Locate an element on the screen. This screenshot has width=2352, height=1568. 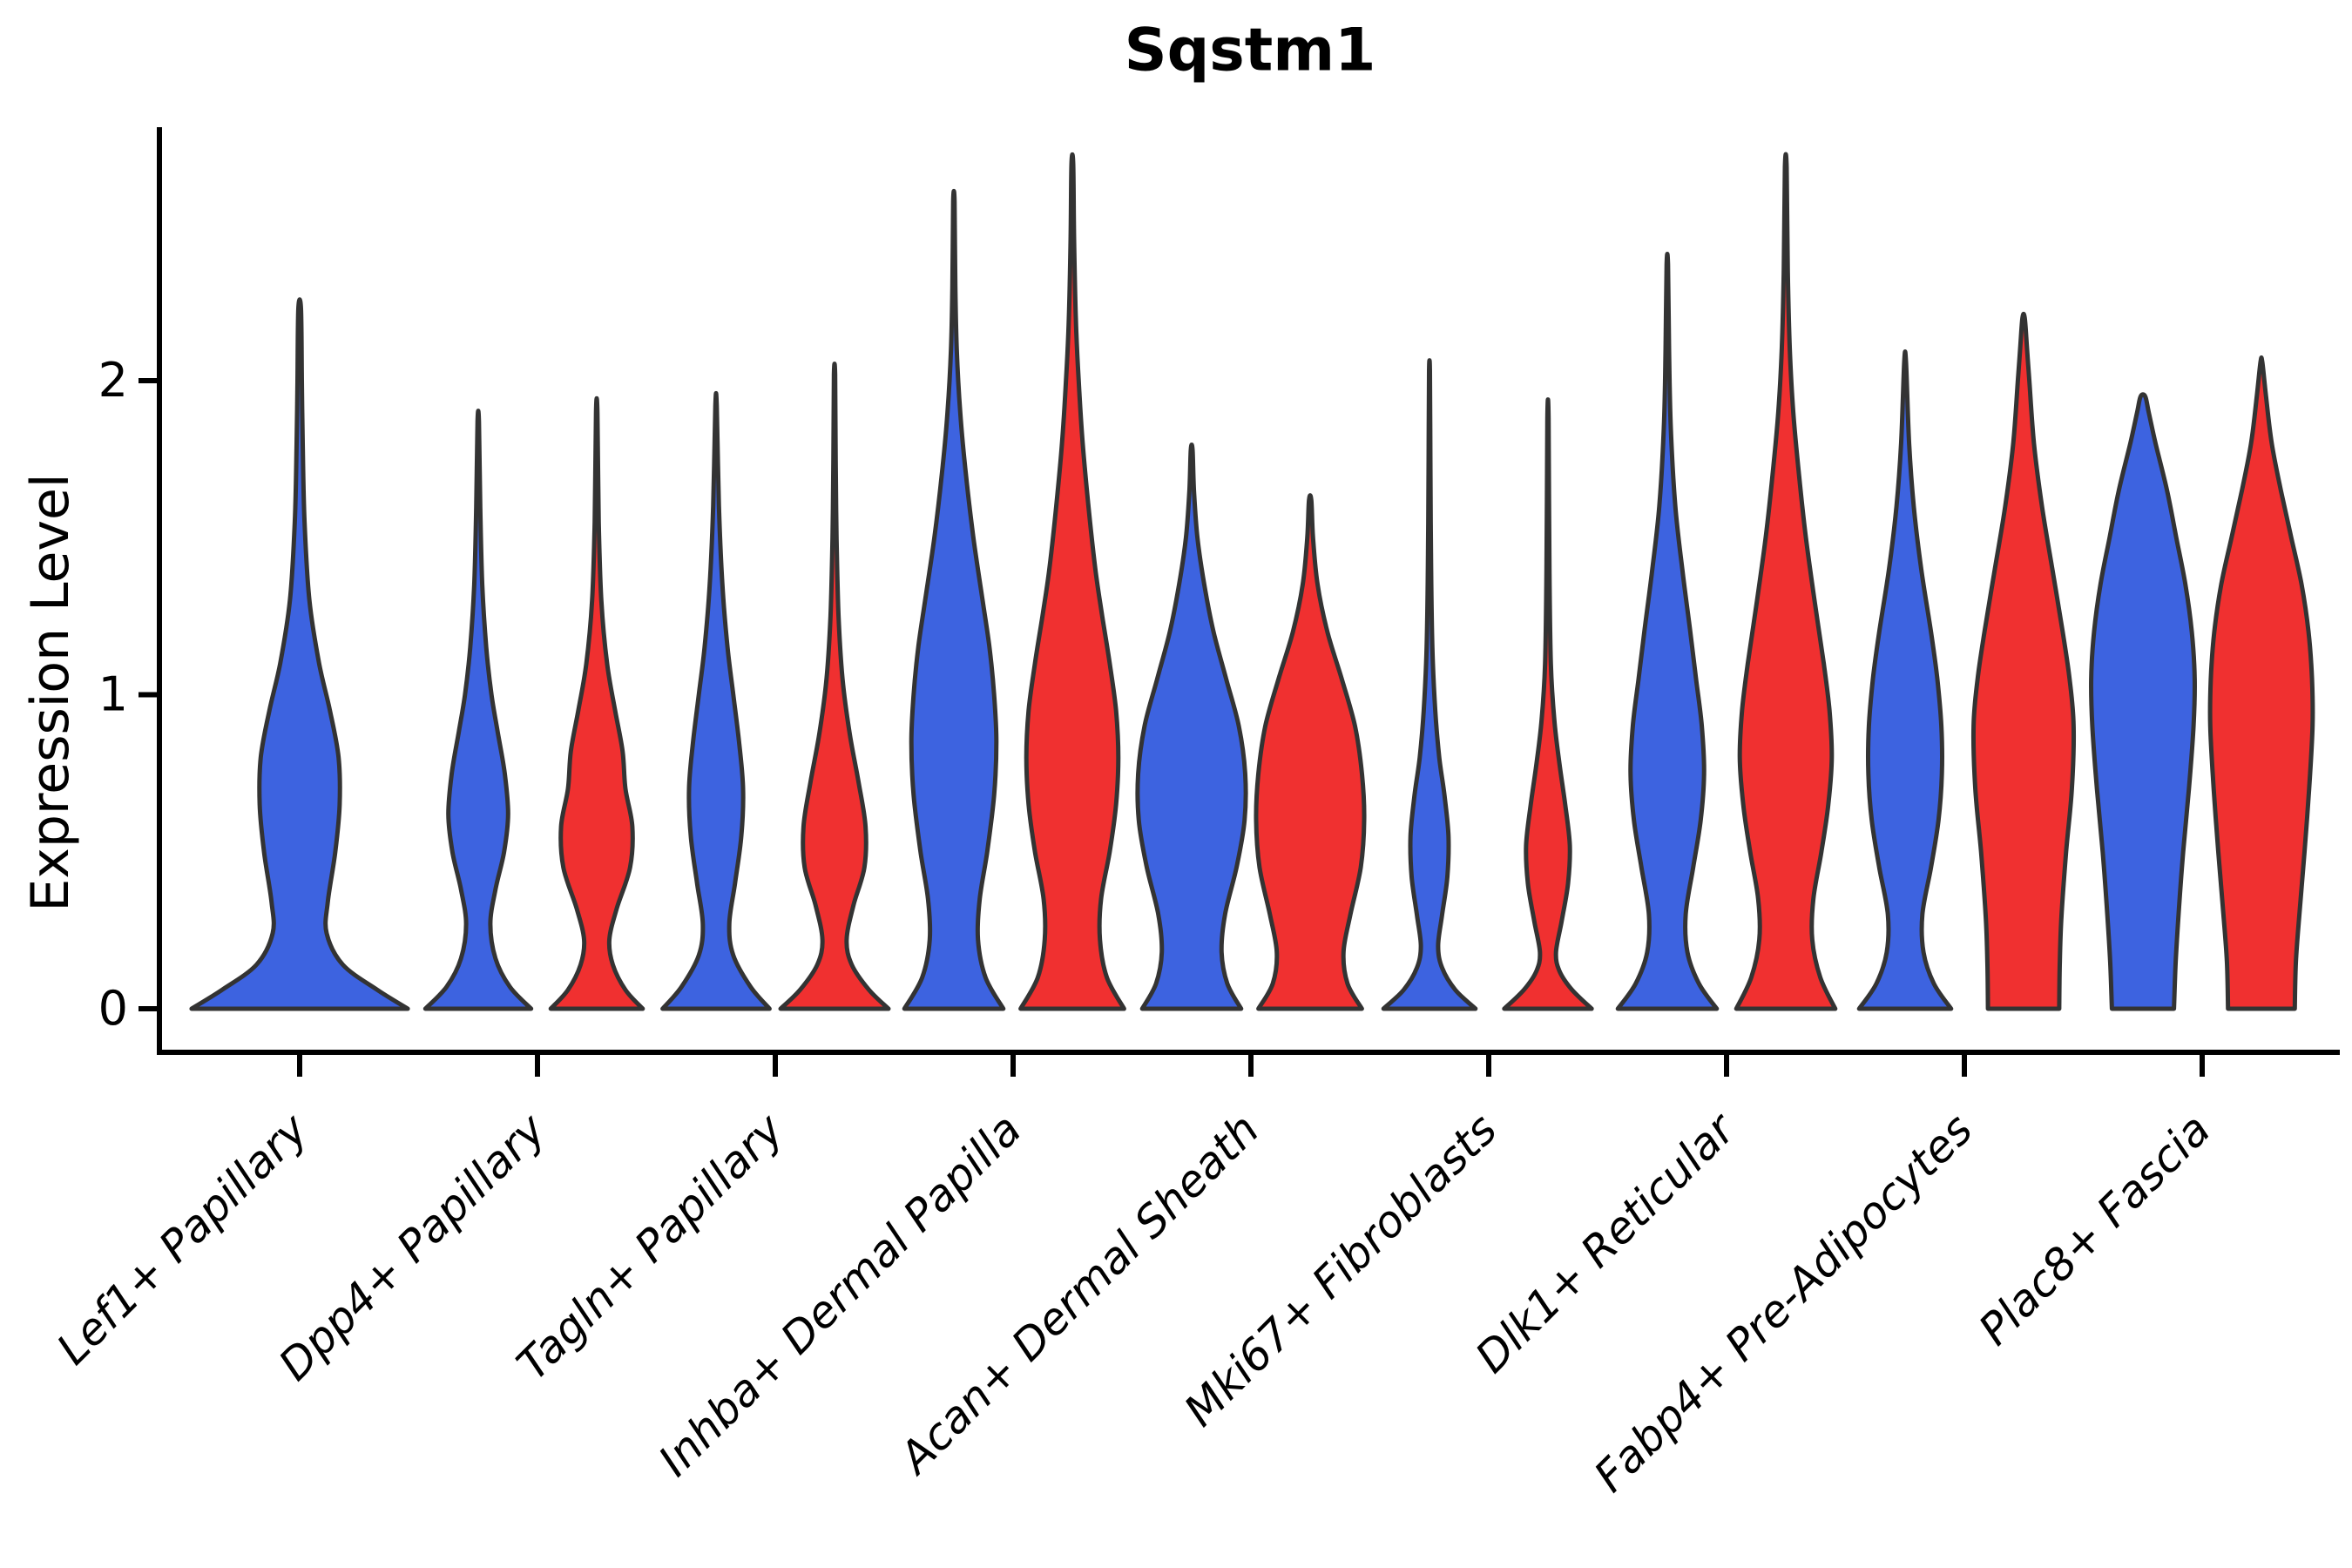
y-tick-label: 1 is located at coordinates (113, 694).